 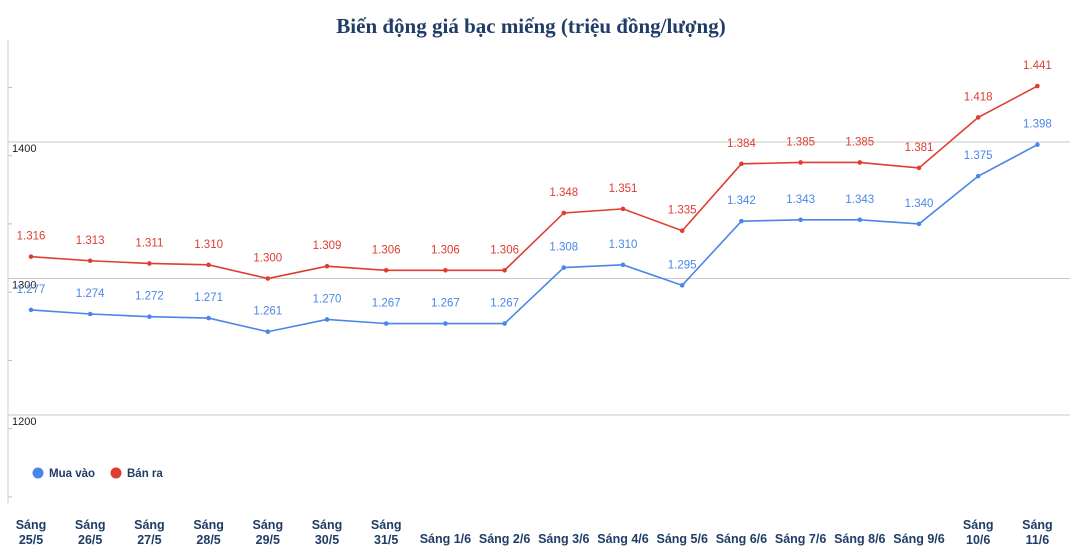 I want to click on data-label: 1.311, so click(x=149, y=243).